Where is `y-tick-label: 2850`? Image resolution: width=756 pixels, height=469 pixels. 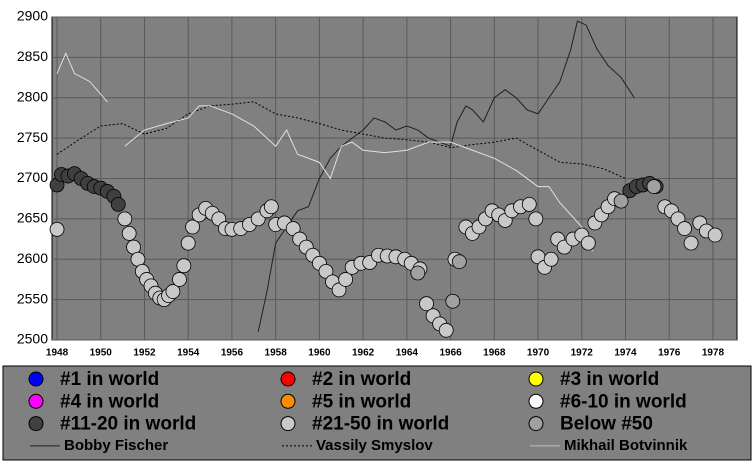
y-tick-label: 2850 is located at coordinates (32, 56).